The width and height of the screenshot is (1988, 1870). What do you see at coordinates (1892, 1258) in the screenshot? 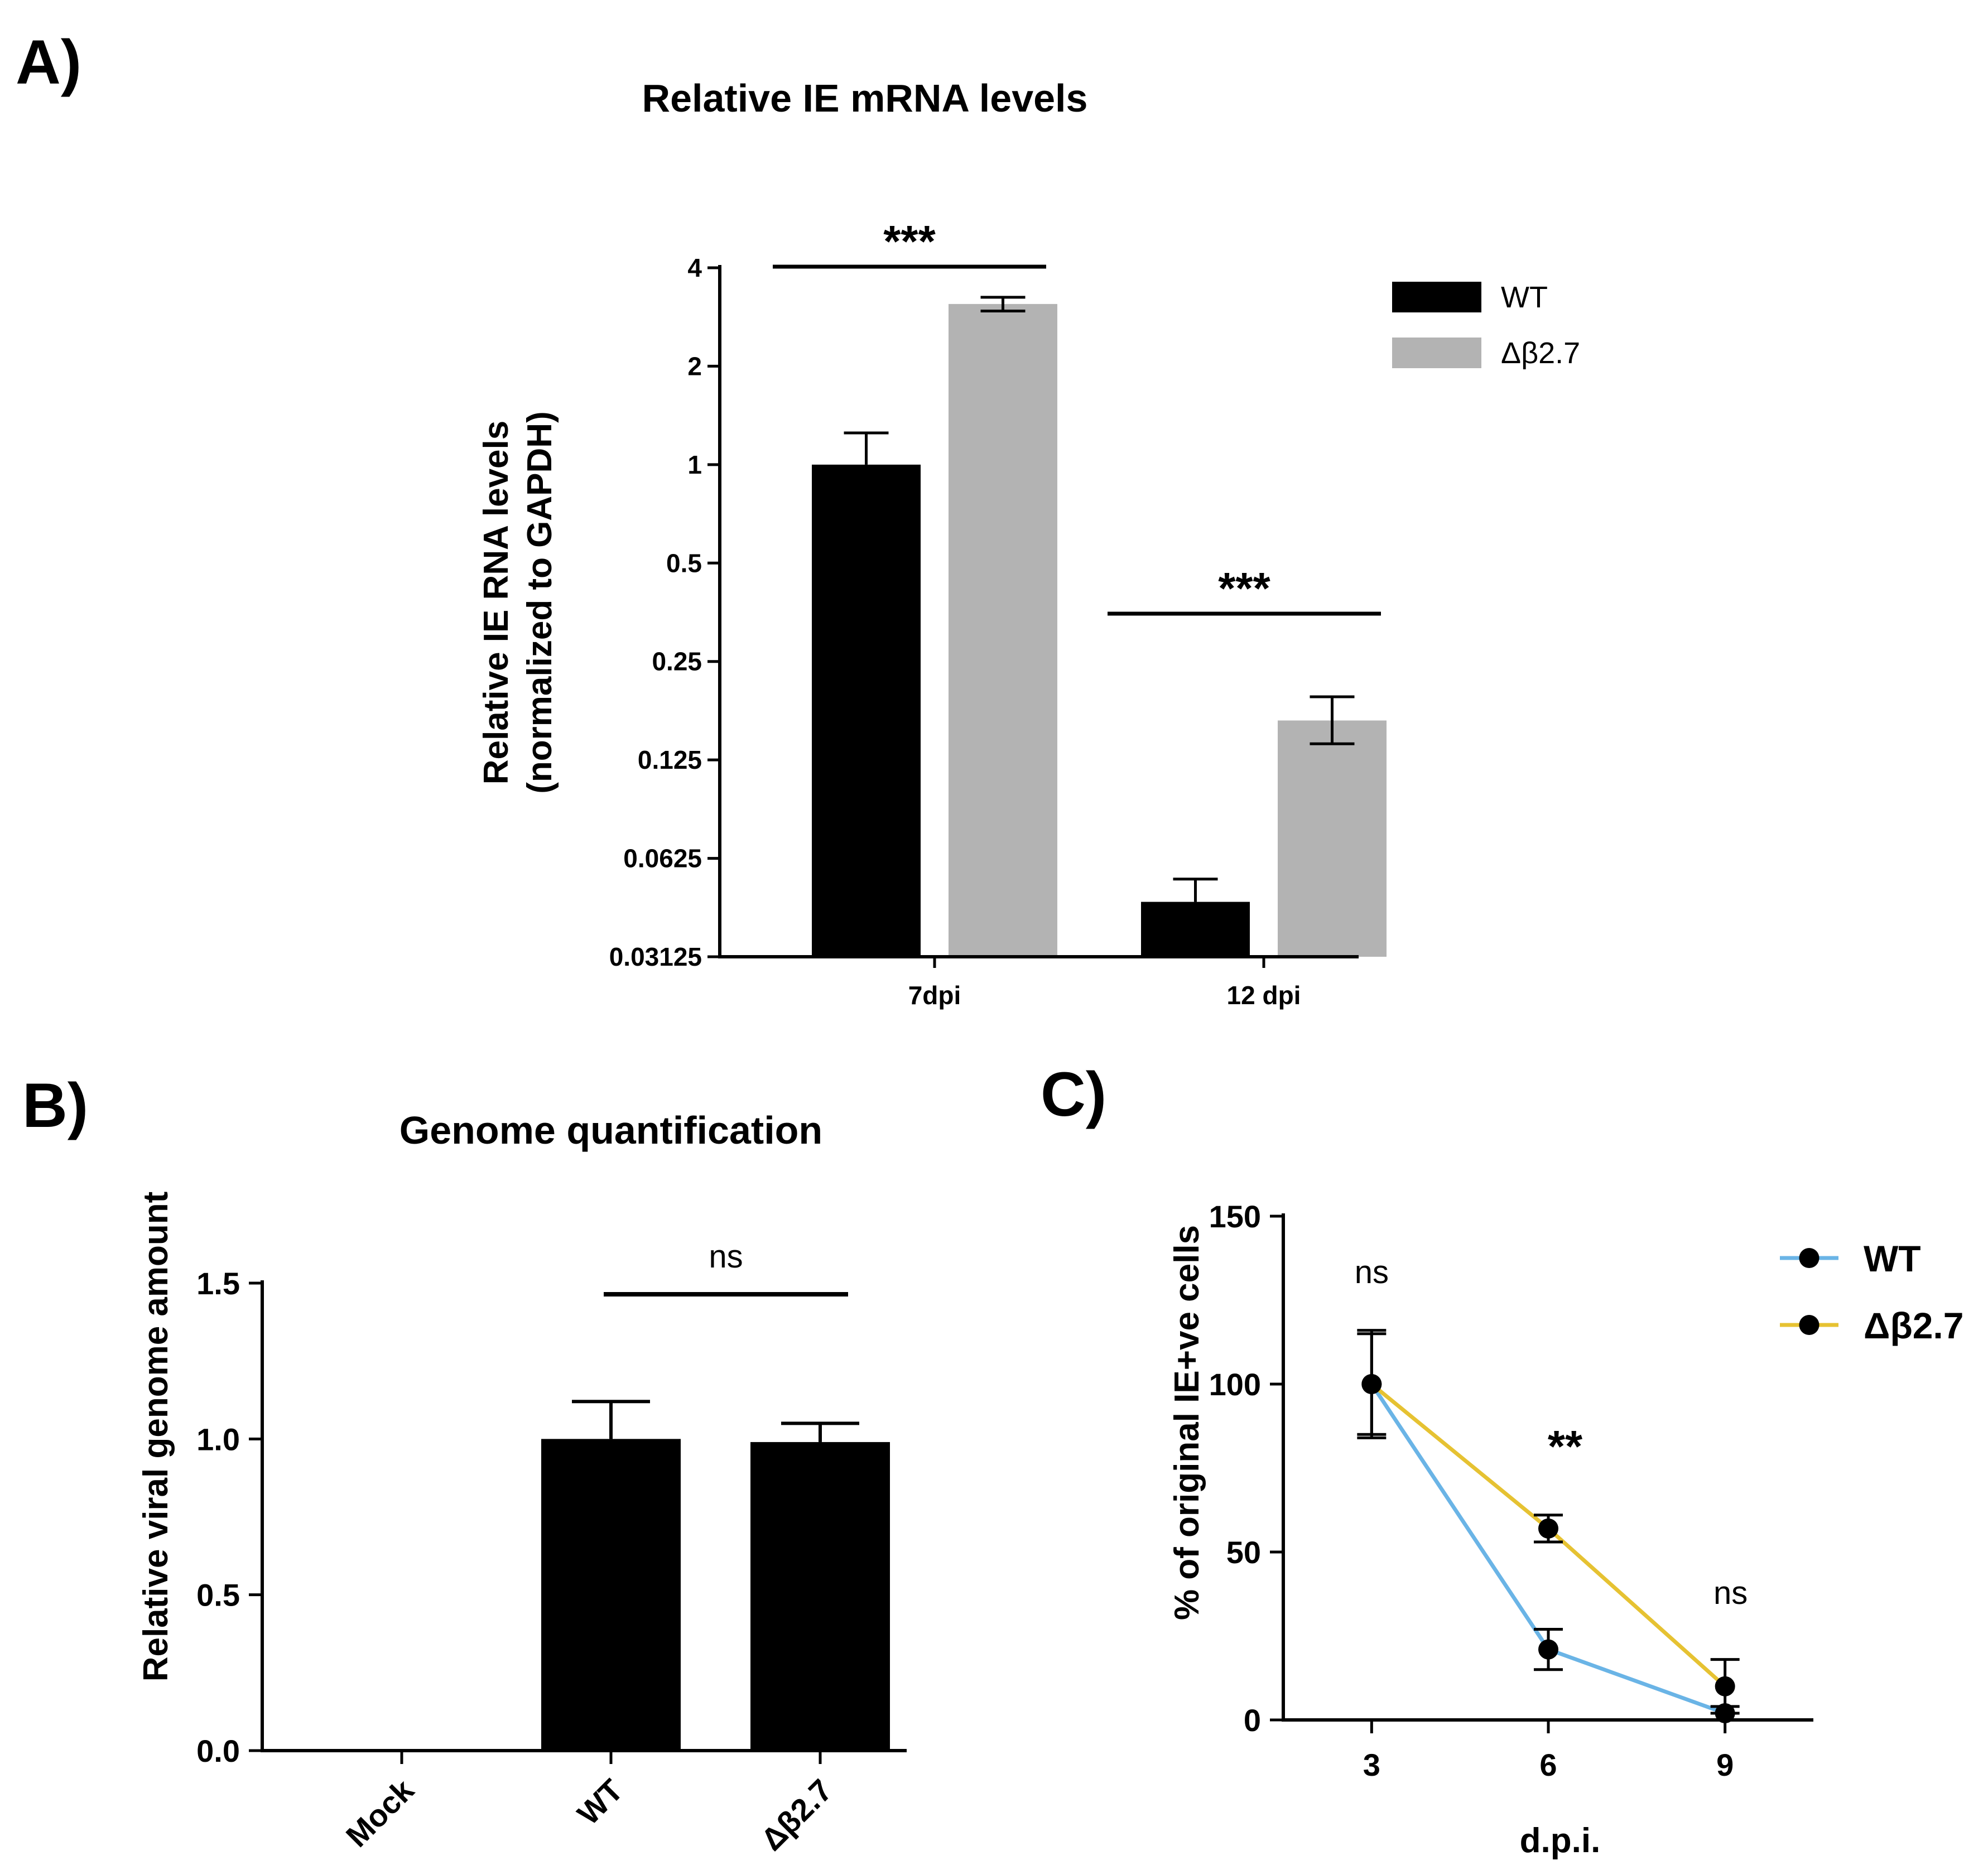
I see `chart-c-legend-label: WT` at bounding box center [1892, 1258].